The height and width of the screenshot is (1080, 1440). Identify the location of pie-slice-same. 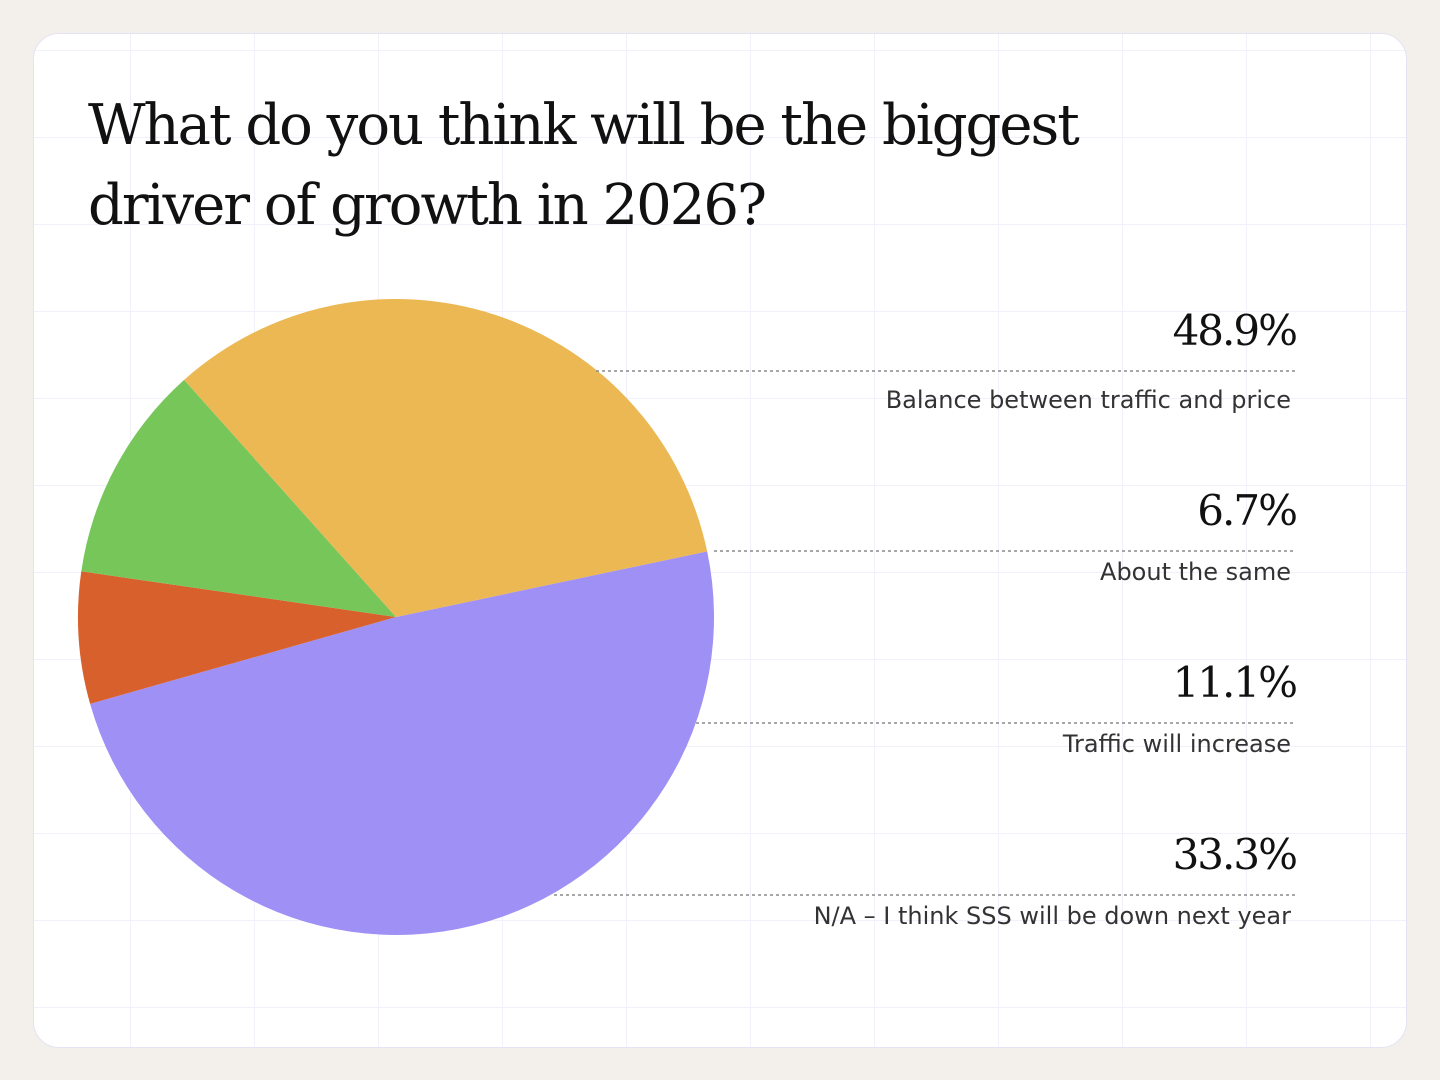
(237, 637).